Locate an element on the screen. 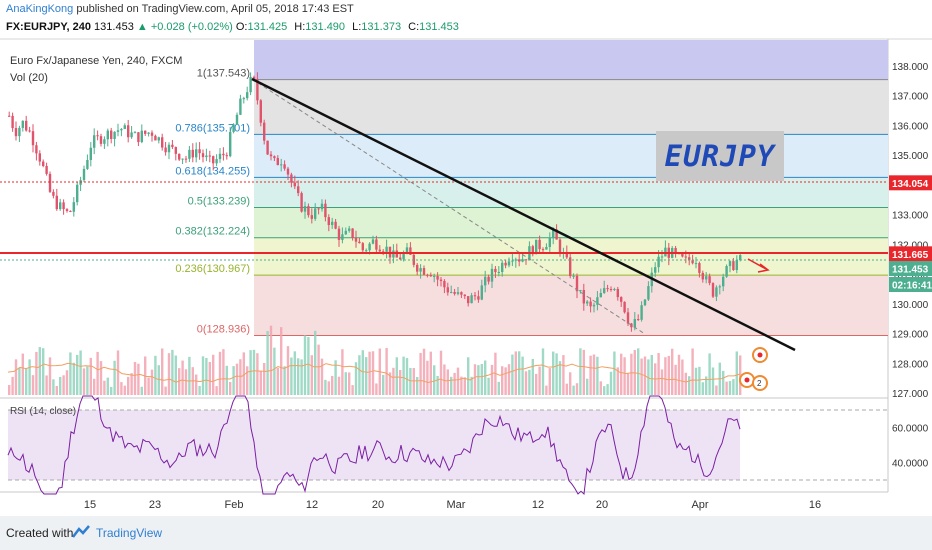 This screenshot has width=932, height=550. watermark-text: EURJPY is located at coordinates (720, 156).